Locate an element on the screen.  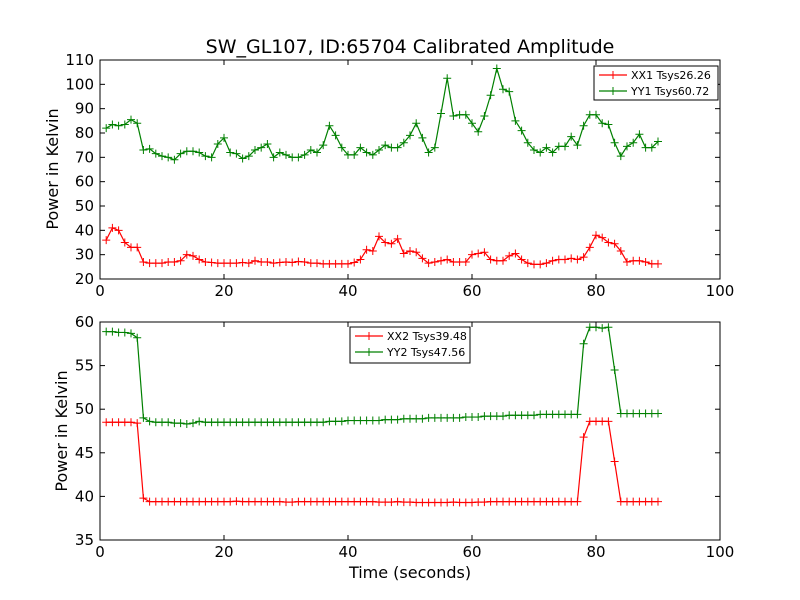
x-tick-label: 100 is located at coordinates (720, 552).